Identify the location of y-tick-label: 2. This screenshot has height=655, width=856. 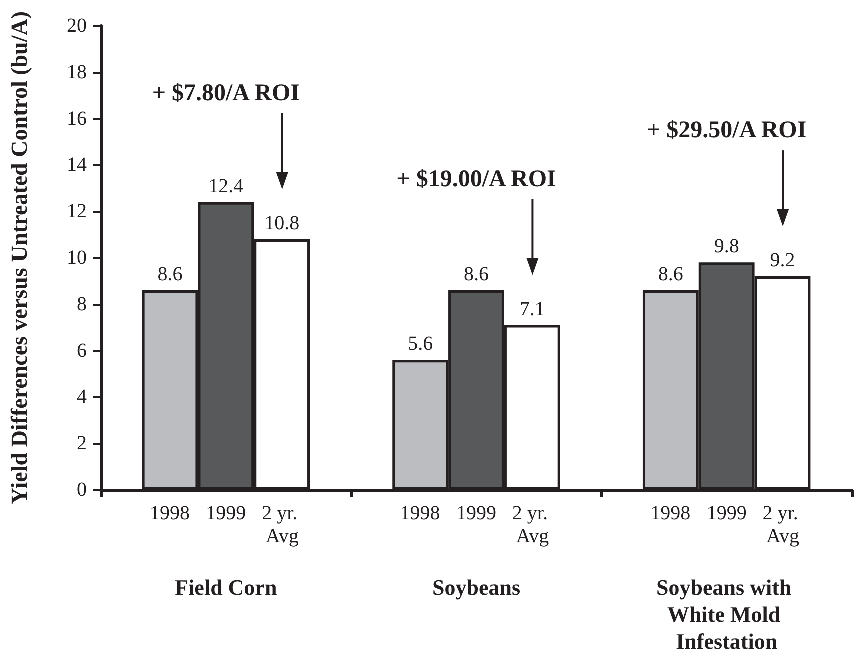
(82, 443).